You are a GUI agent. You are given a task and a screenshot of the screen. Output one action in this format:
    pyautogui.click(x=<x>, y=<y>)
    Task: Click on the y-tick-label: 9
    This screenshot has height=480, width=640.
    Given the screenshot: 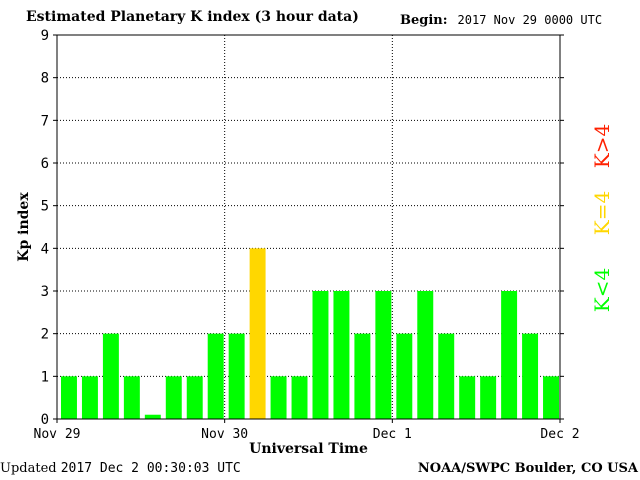 What is the action you would take?
    pyautogui.click(x=45, y=36)
    